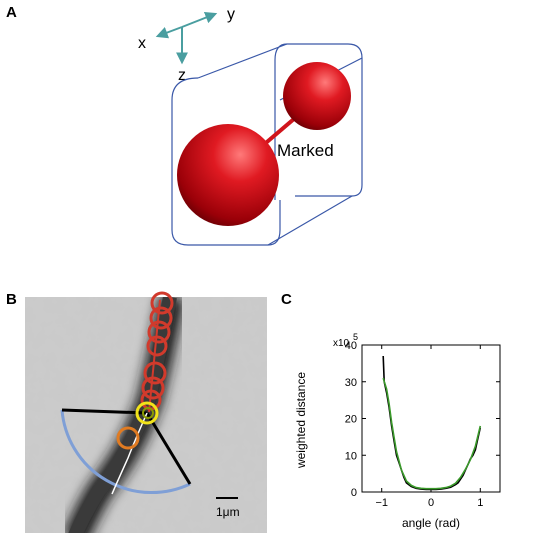  I want to click on axis-label-x: x, so click(142, 43).